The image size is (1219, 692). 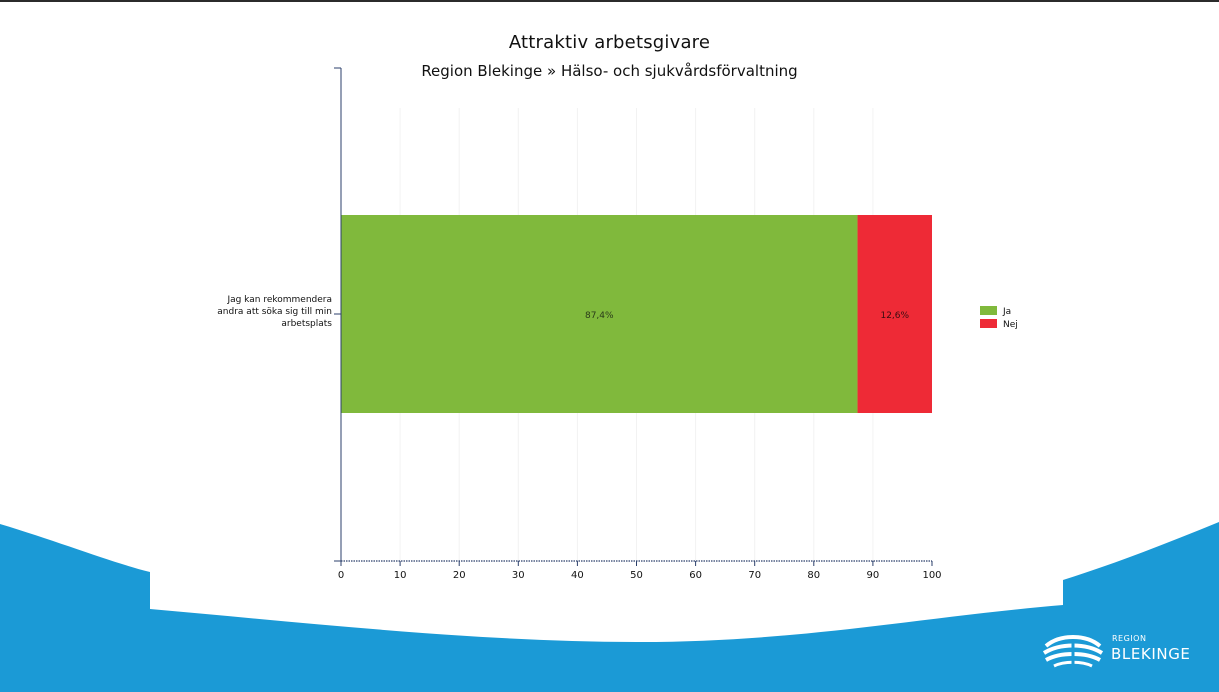 What do you see at coordinates (1073, 651) in the screenshot?
I see `region-blekinge-wave-icon` at bounding box center [1073, 651].